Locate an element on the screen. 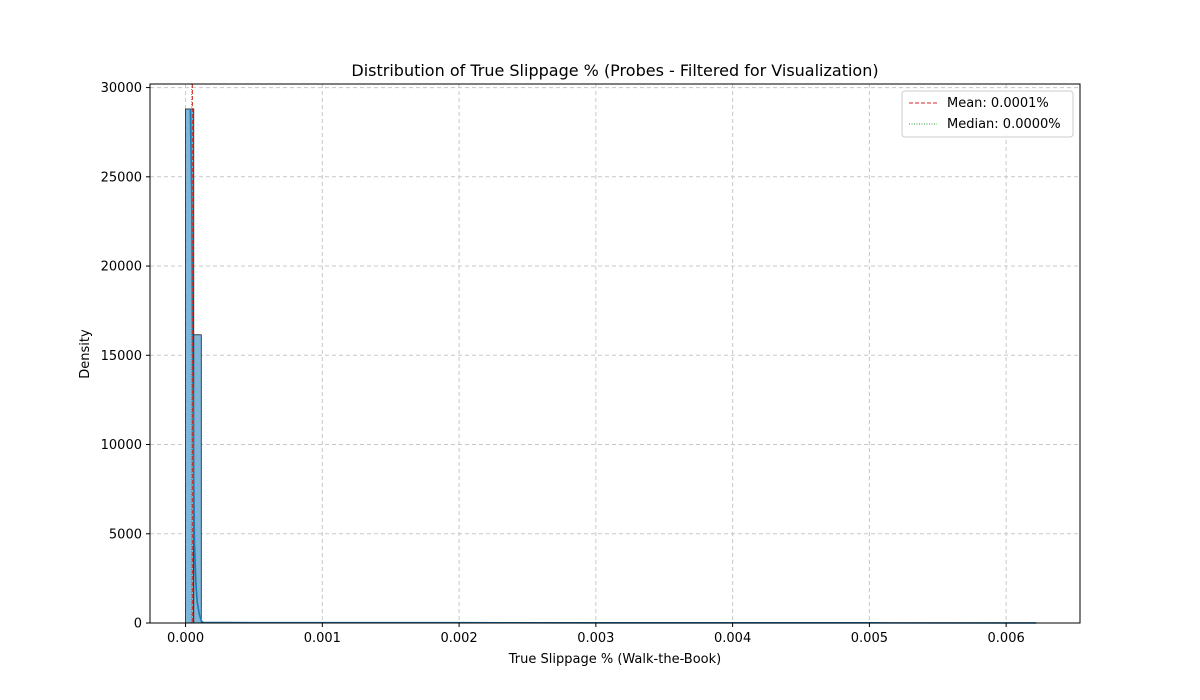  x-tick-label-5: 0.005 is located at coordinates (869, 638).